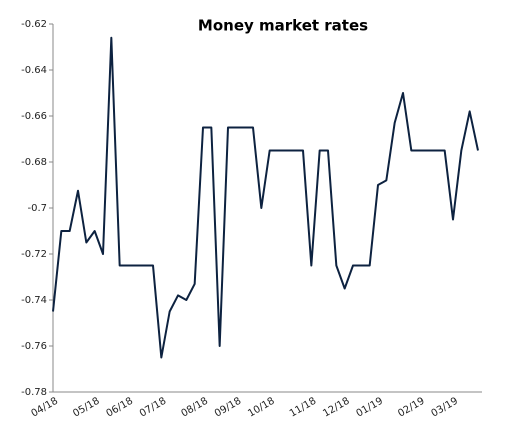 Image resolution: width=515 pixels, height=424 pixels. I want to click on chart-title: Money market rates, so click(283, 26).